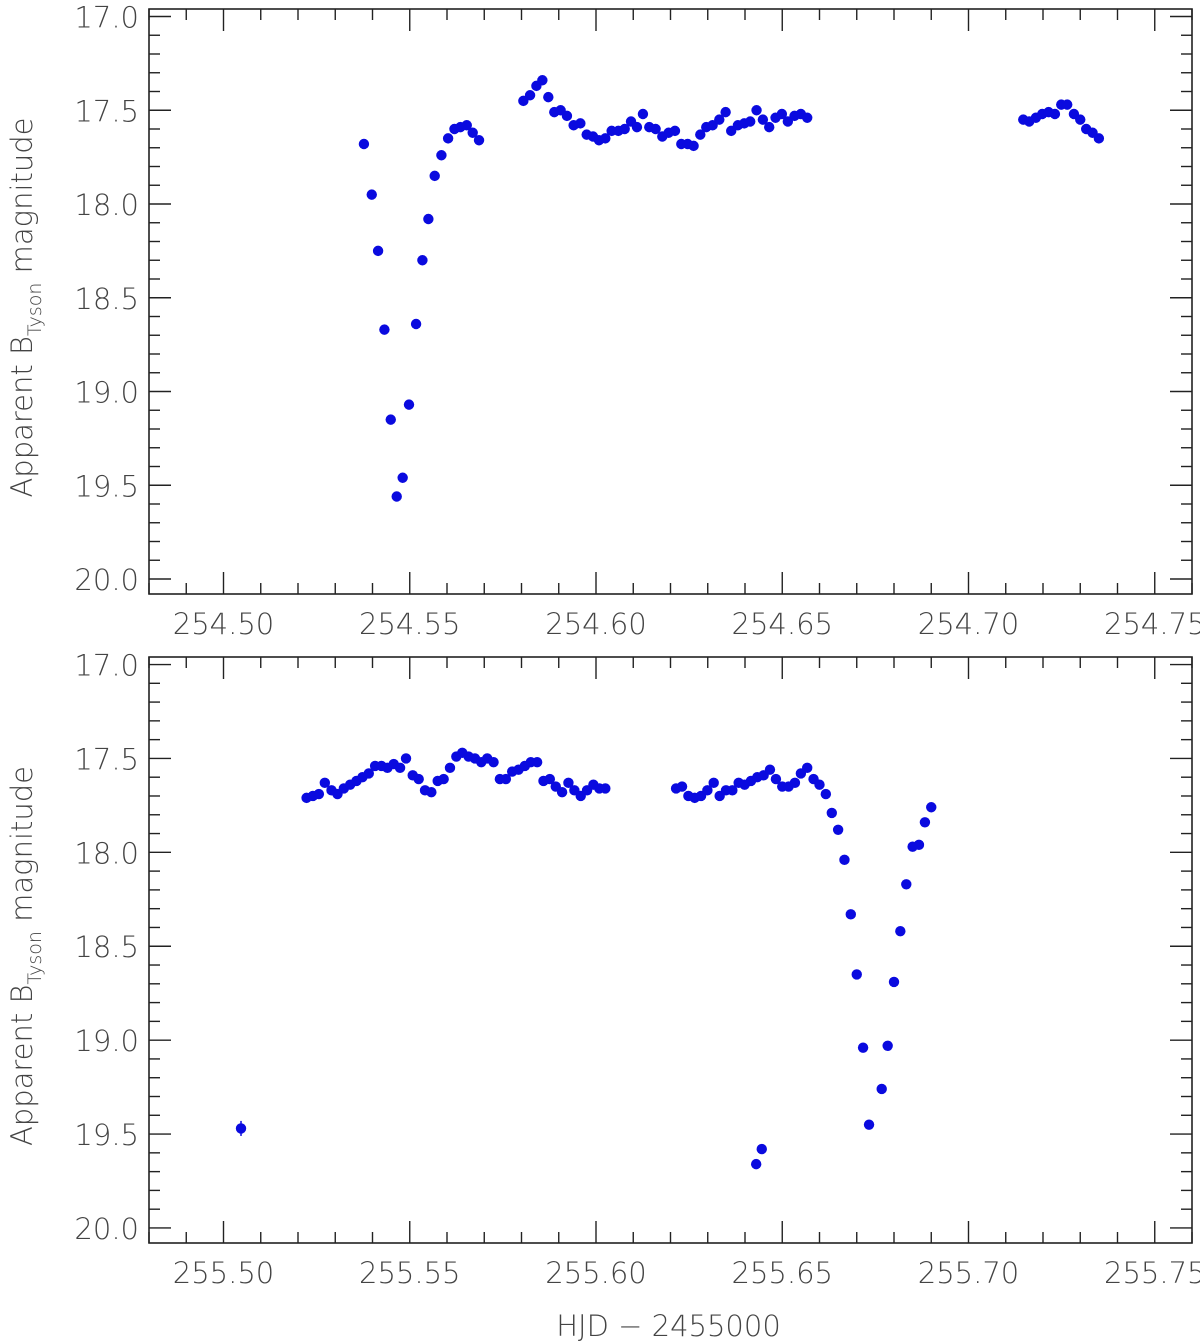  I want to click on x-tick-label: 255.70, so click(968, 1273).